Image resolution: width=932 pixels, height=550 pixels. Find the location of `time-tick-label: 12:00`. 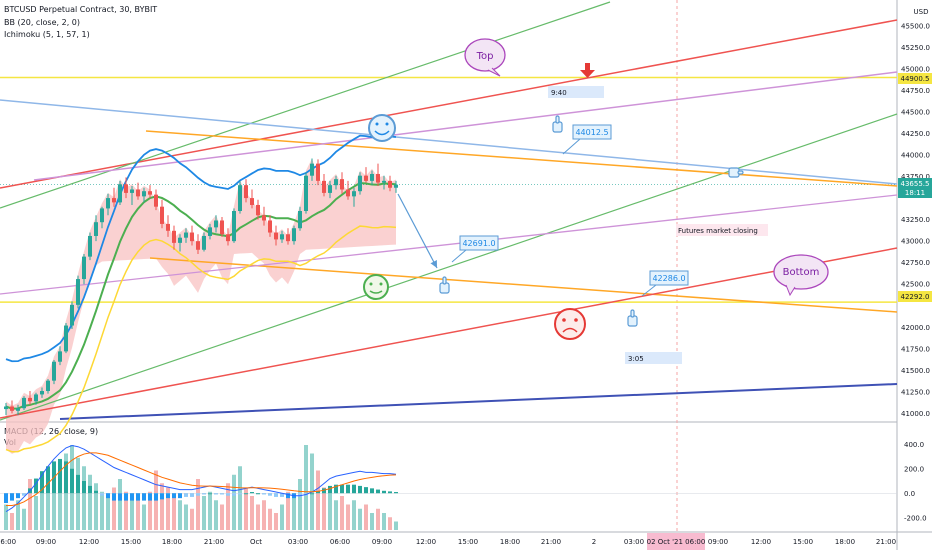

time-tick-label: 12:00 is located at coordinates (426, 542).